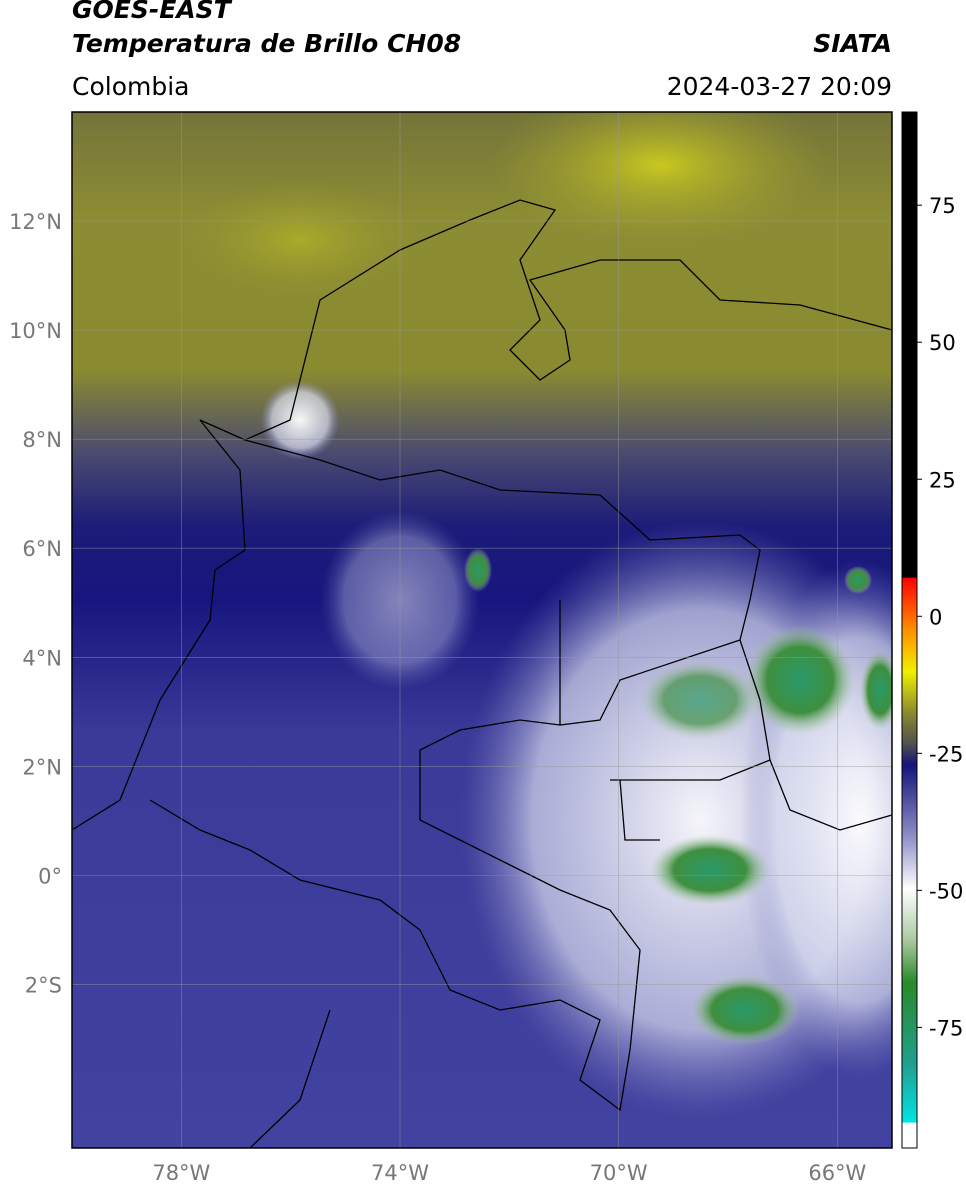 This screenshot has height=1190, width=966. Describe the element at coordinates (779, 86) in the screenshot. I see `datetime: 2024-03-27 20:09` at that location.